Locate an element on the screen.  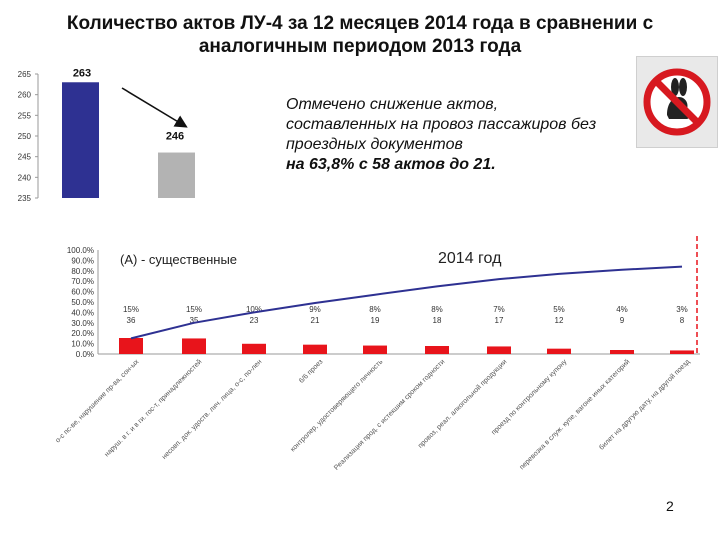
bar-percent-label: 5% is located at coordinates (559, 309).